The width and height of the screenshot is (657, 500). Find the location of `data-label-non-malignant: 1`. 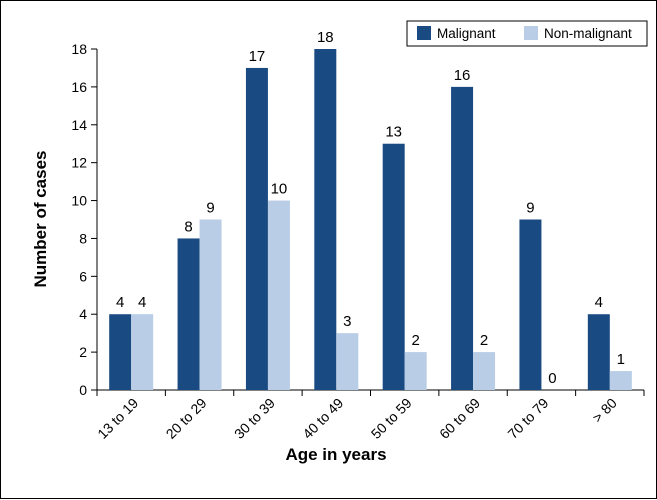

data-label-non-malignant: 1 is located at coordinates (621, 359).